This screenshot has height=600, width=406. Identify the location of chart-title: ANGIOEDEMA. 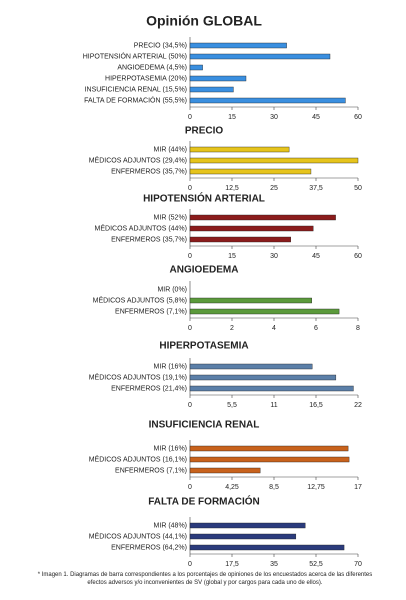
(204, 270).